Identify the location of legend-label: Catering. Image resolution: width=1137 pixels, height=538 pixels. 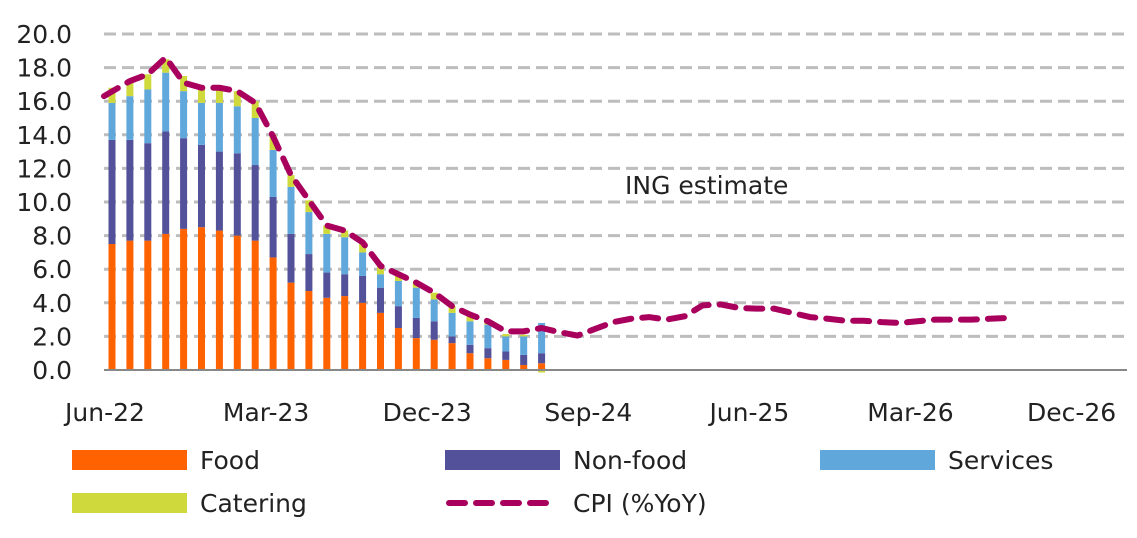
(253, 503).